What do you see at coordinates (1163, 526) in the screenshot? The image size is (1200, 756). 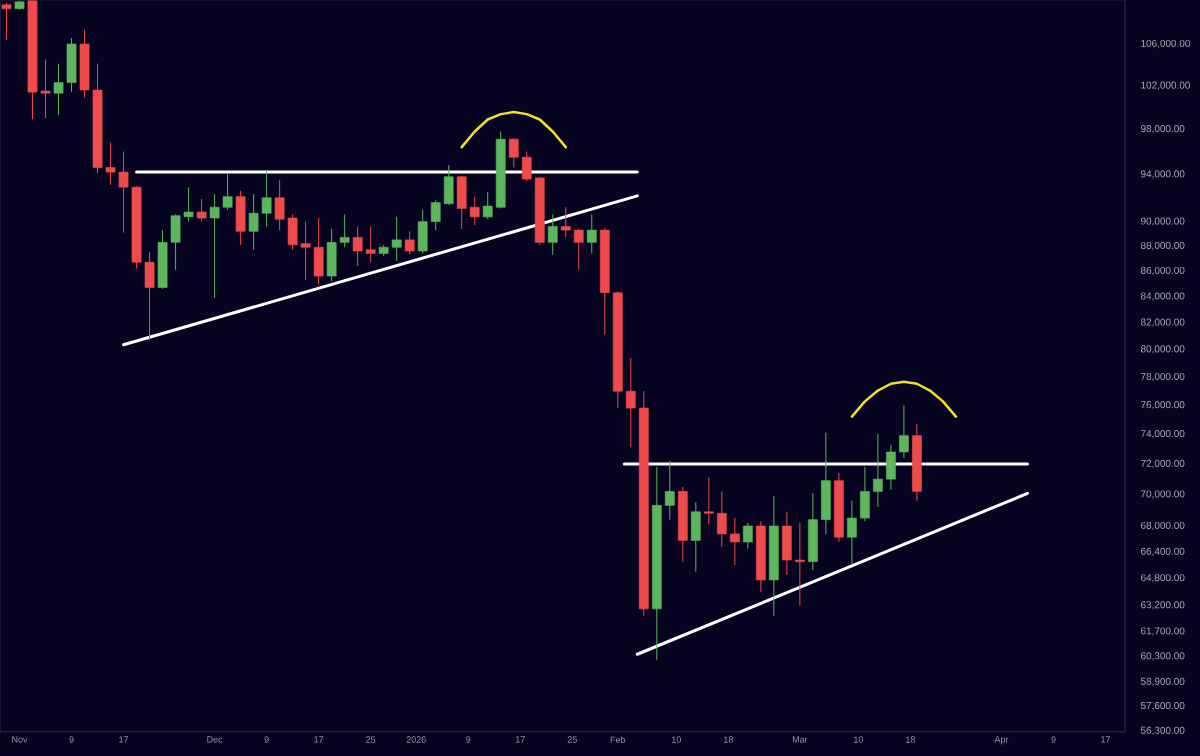 I see `y-tick-label: 68,000.00` at bounding box center [1163, 526].